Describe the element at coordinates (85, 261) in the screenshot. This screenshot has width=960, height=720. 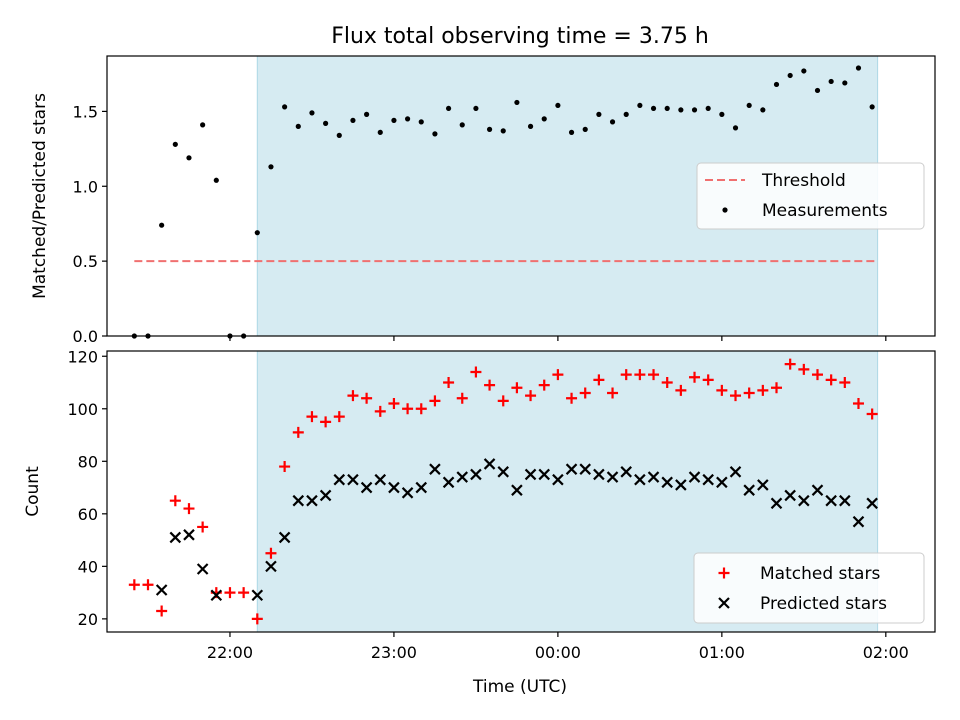
I see `y-tick-label: 0.5` at that location.